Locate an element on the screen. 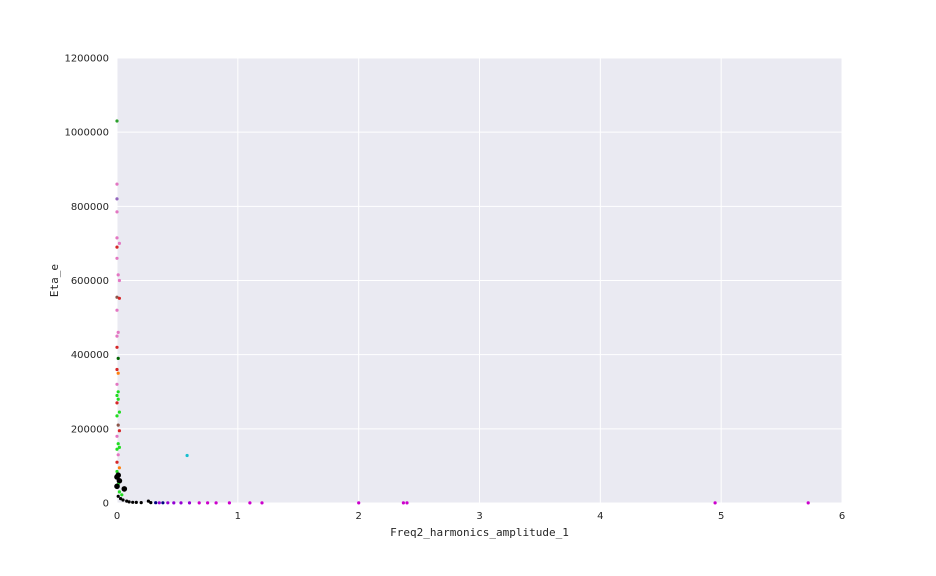 This screenshot has height=576, width=936. x-axis-ticks: 0 1 2 3 4 5 6 is located at coordinates (479, 516).